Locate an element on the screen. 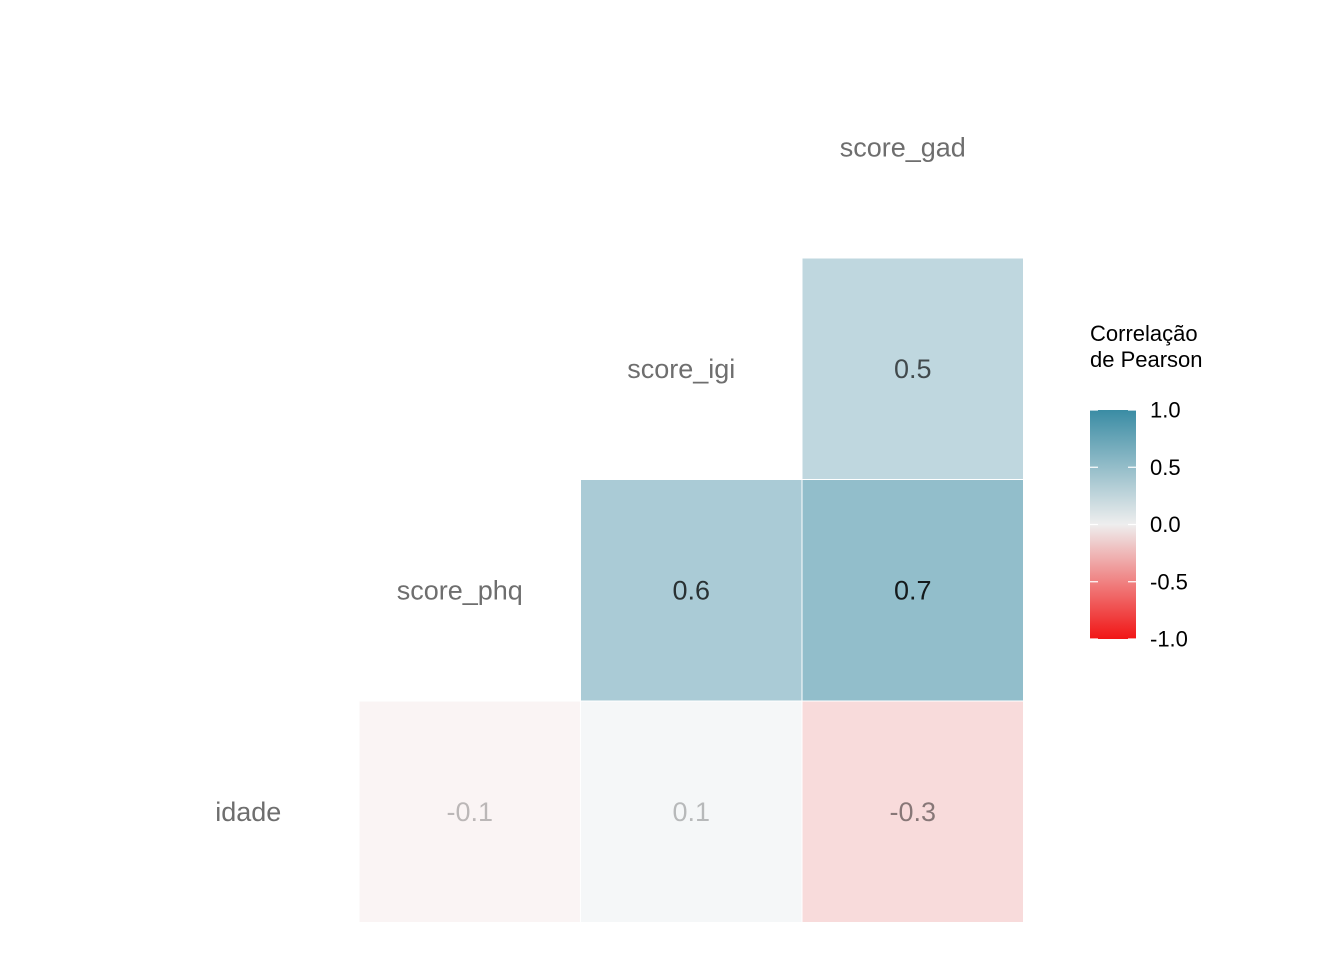  color-legend: Correlação de Pearson 1.0 0.5 0.0 -0.5 -1.0 is located at coordinates (1146, 486).